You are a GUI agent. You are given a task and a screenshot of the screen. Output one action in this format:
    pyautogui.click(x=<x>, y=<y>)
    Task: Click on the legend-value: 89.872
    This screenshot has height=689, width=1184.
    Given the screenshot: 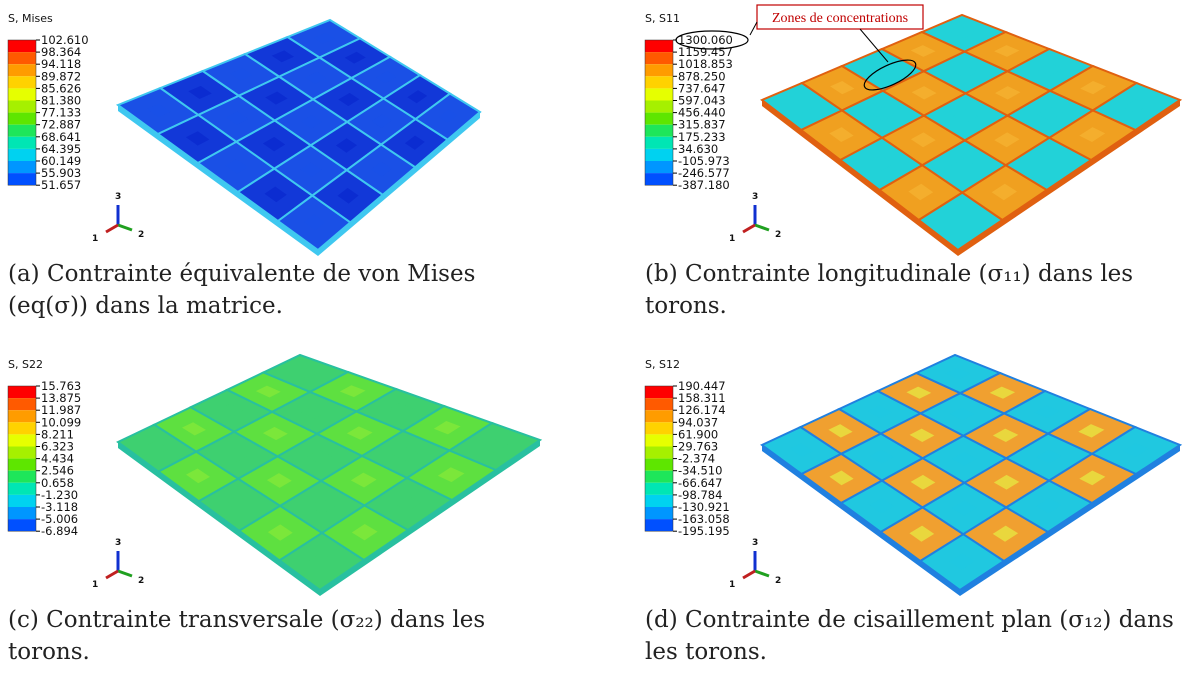 What is the action you would take?
    pyautogui.click(x=61, y=76)
    